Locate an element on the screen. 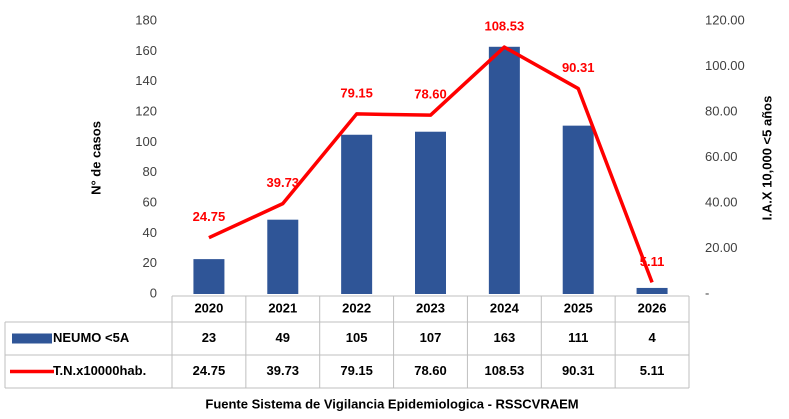 This screenshot has height=419, width=789. legend-key is located at coordinates (32, 338).